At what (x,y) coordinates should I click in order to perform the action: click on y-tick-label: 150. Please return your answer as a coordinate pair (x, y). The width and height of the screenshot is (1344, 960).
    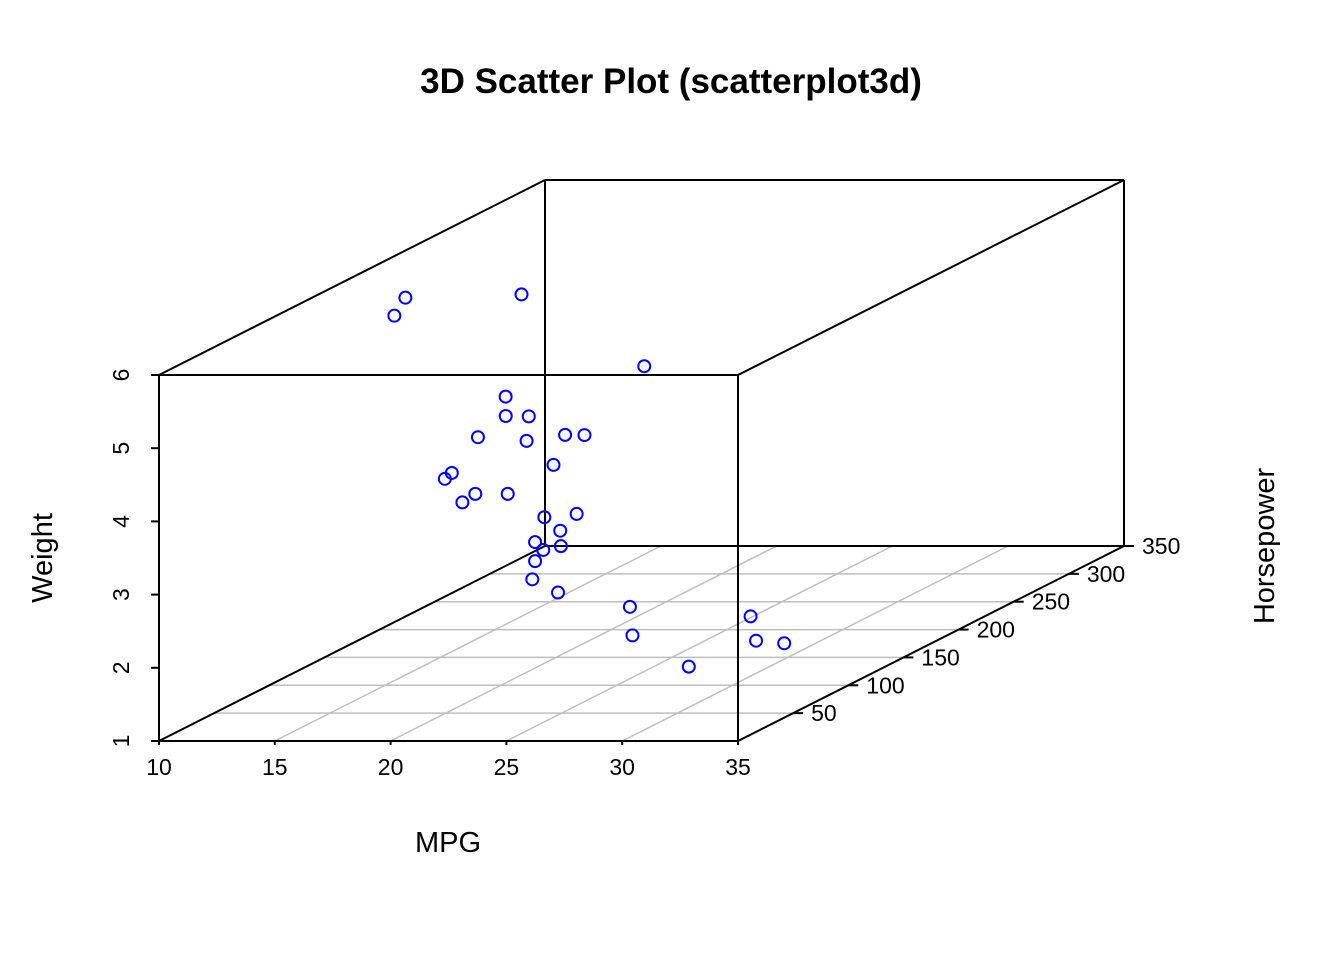
    Looking at the image, I should click on (940, 657).